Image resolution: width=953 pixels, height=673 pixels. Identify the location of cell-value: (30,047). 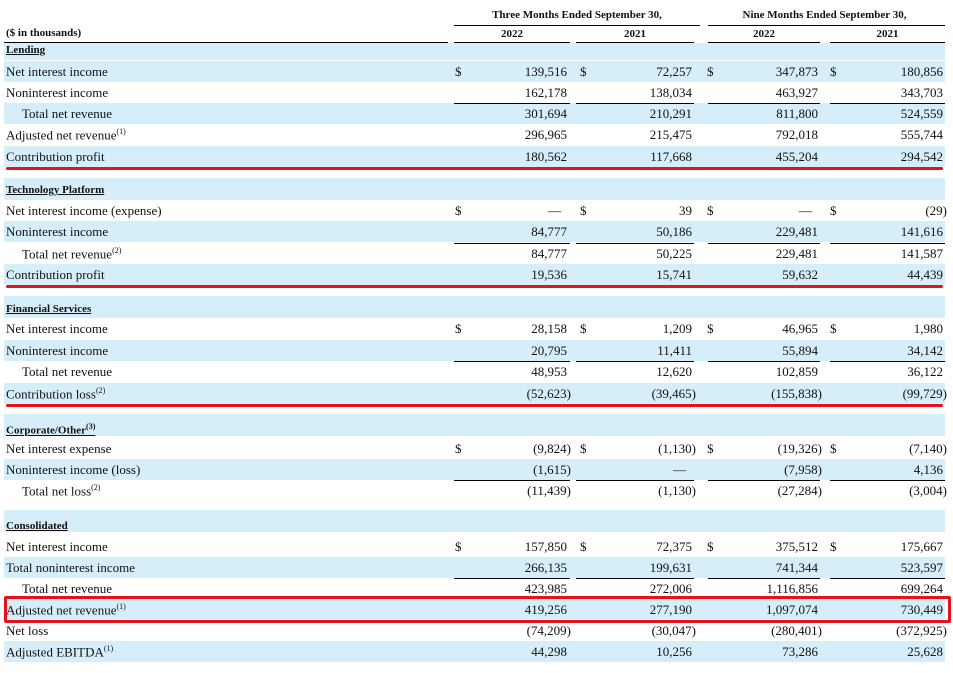
(673, 630).